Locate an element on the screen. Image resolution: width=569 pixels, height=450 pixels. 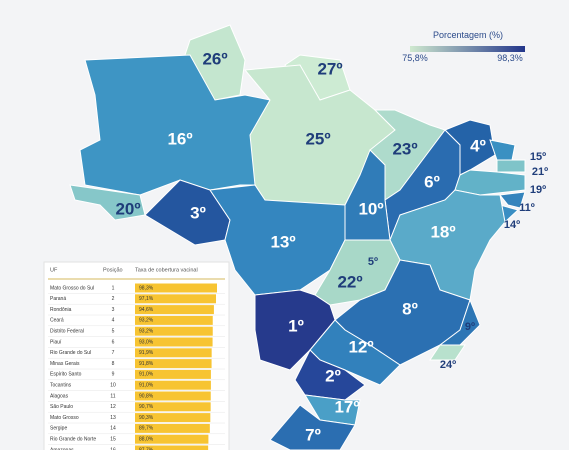
position: 15 is located at coordinates (113, 440).